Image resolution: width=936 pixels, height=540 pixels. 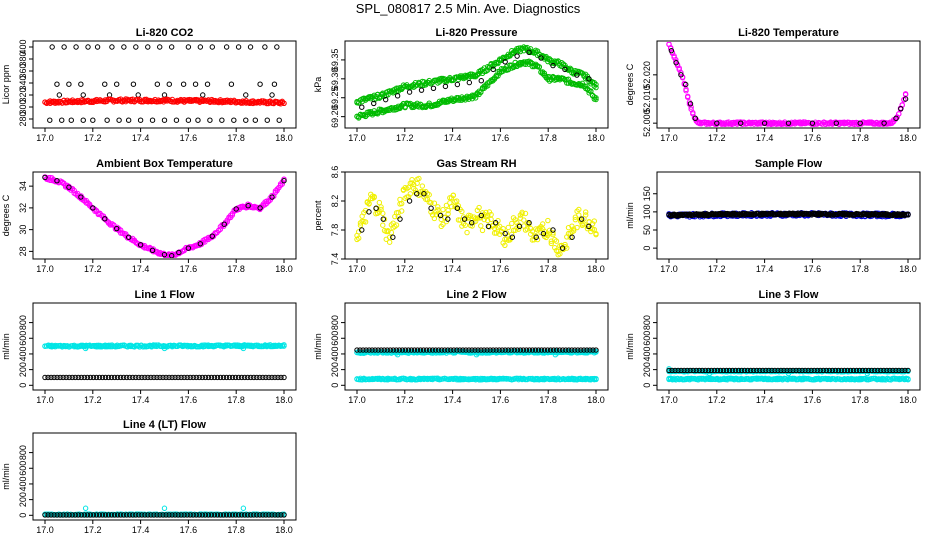 What do you see at coordinates (647, 385) in the screenshot?
I see `y-tick-label: 0` at bounding box center [647, 385].